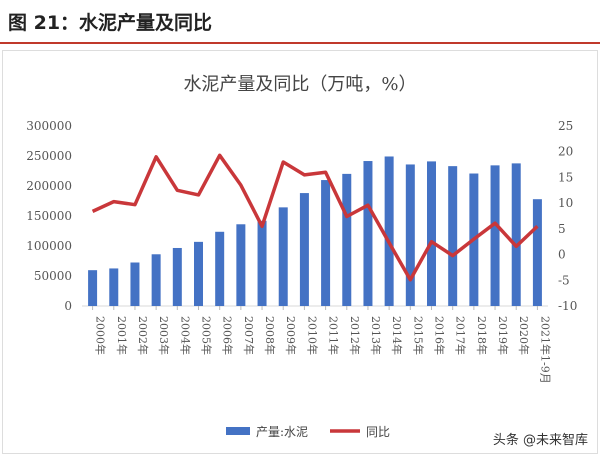 This screenshot has height=456, width=600. What do you see at coordinates (49, 156) in the screenshot?
I see `left-tick-label: 250000` at bounding box center [49, 156].